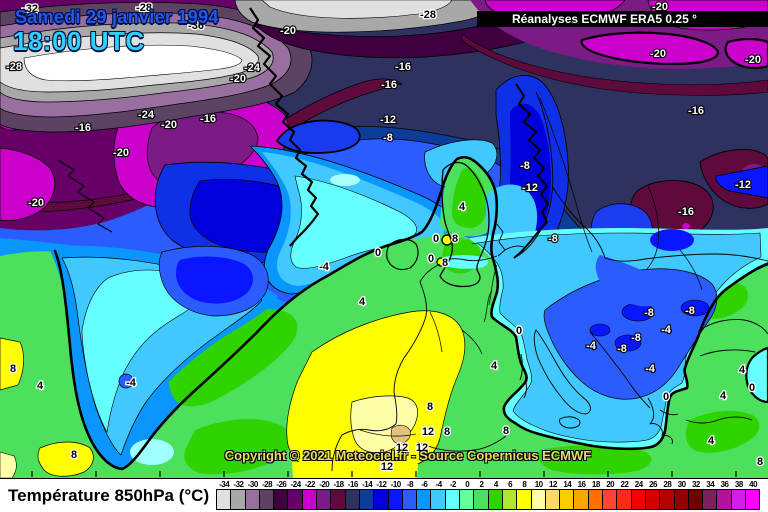 The image size is (768, 512). Describe the element at coordinates (538, 484) in the screenshot. I see `colorbar-tick-label: 10` at that location.